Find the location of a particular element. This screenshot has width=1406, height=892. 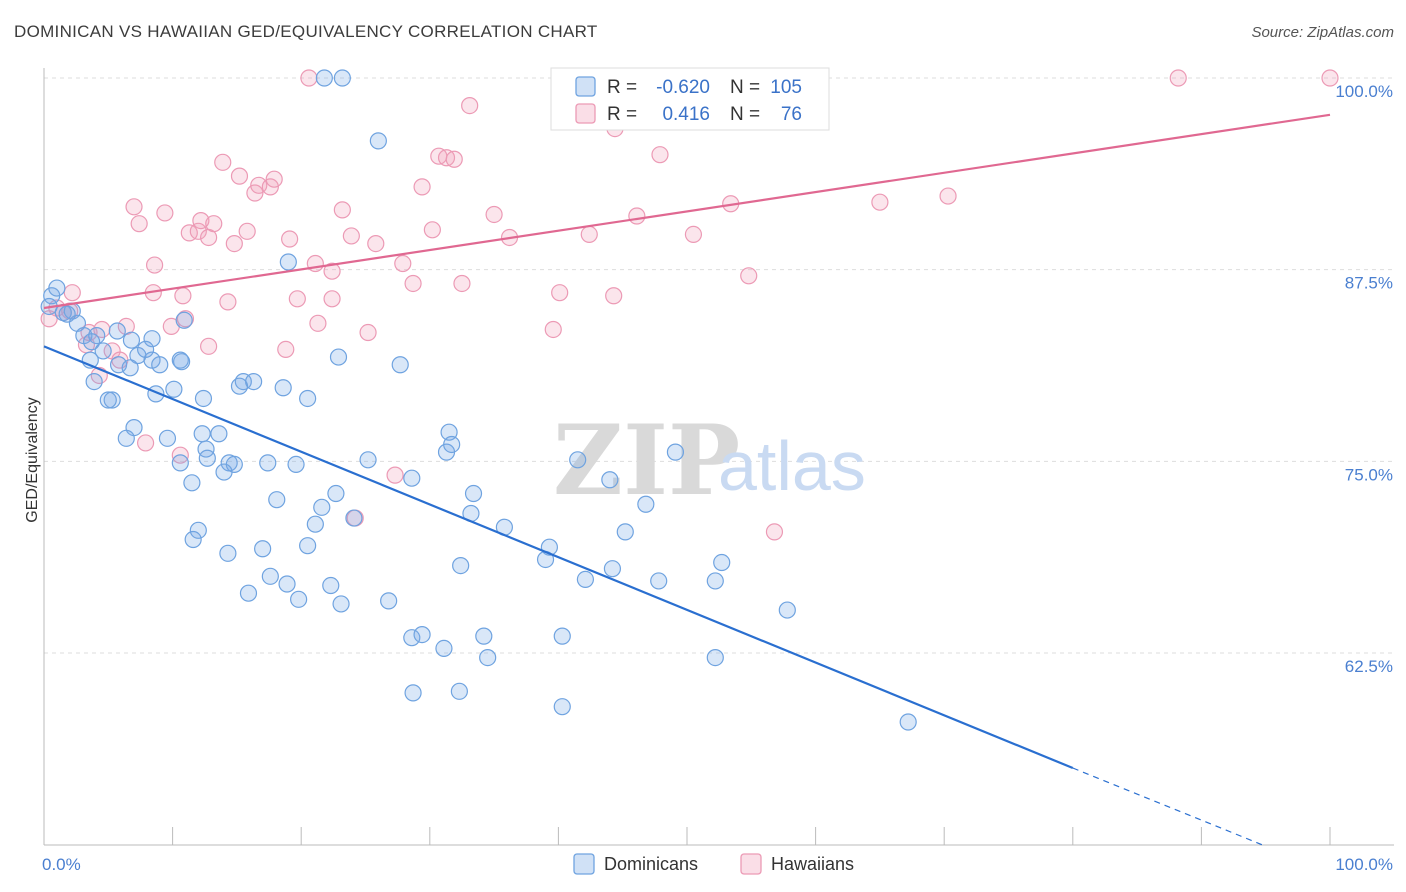

bottom-legend-swatch-dominicans is located at coordinates (584, 864).